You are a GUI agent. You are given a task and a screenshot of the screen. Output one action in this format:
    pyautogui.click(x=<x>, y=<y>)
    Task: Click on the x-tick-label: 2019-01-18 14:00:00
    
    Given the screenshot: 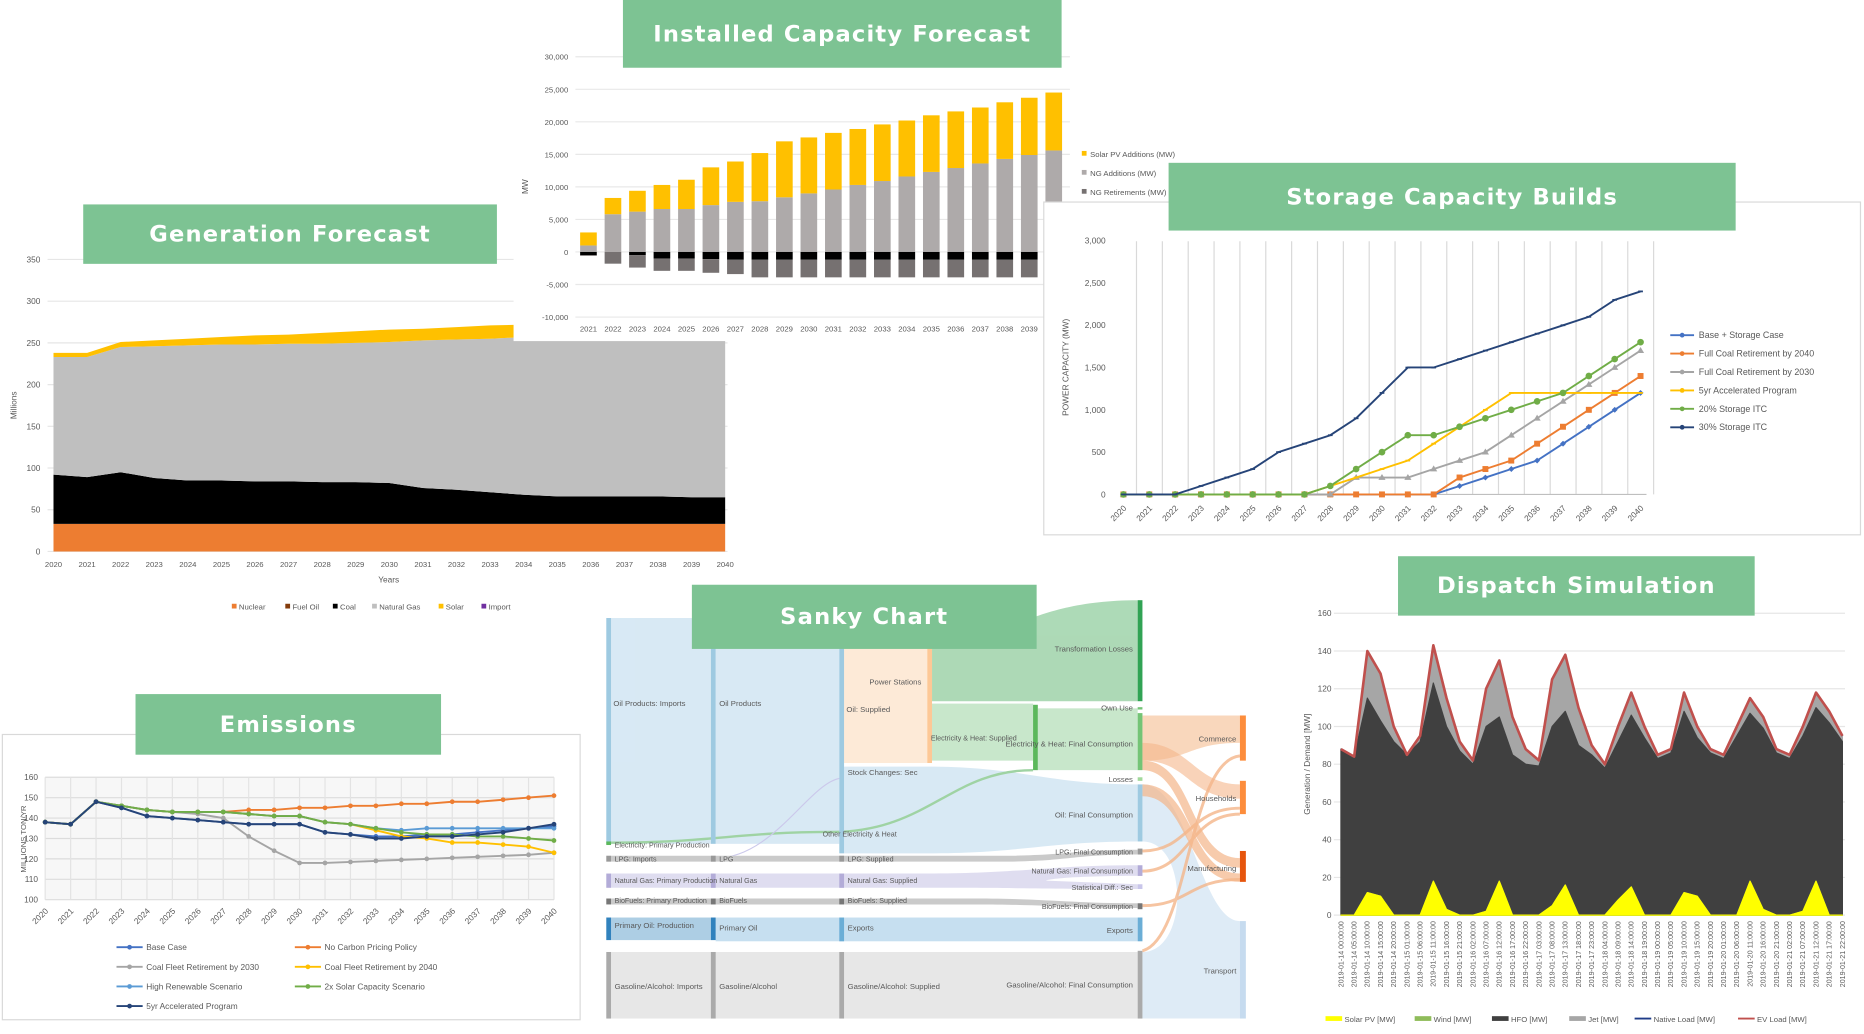 What is the action you would take?
    pyautogui.click(x=1632, y=954)
    